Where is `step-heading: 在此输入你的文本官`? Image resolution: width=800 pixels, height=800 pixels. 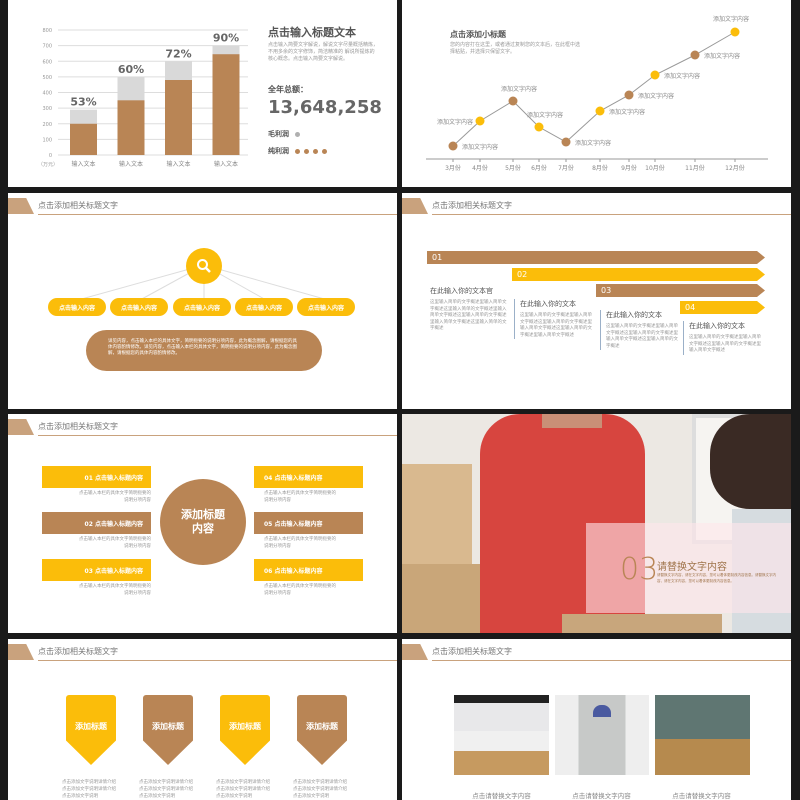 step-heading: 在此输入你的文本官 is located at coordinates (461, 291).